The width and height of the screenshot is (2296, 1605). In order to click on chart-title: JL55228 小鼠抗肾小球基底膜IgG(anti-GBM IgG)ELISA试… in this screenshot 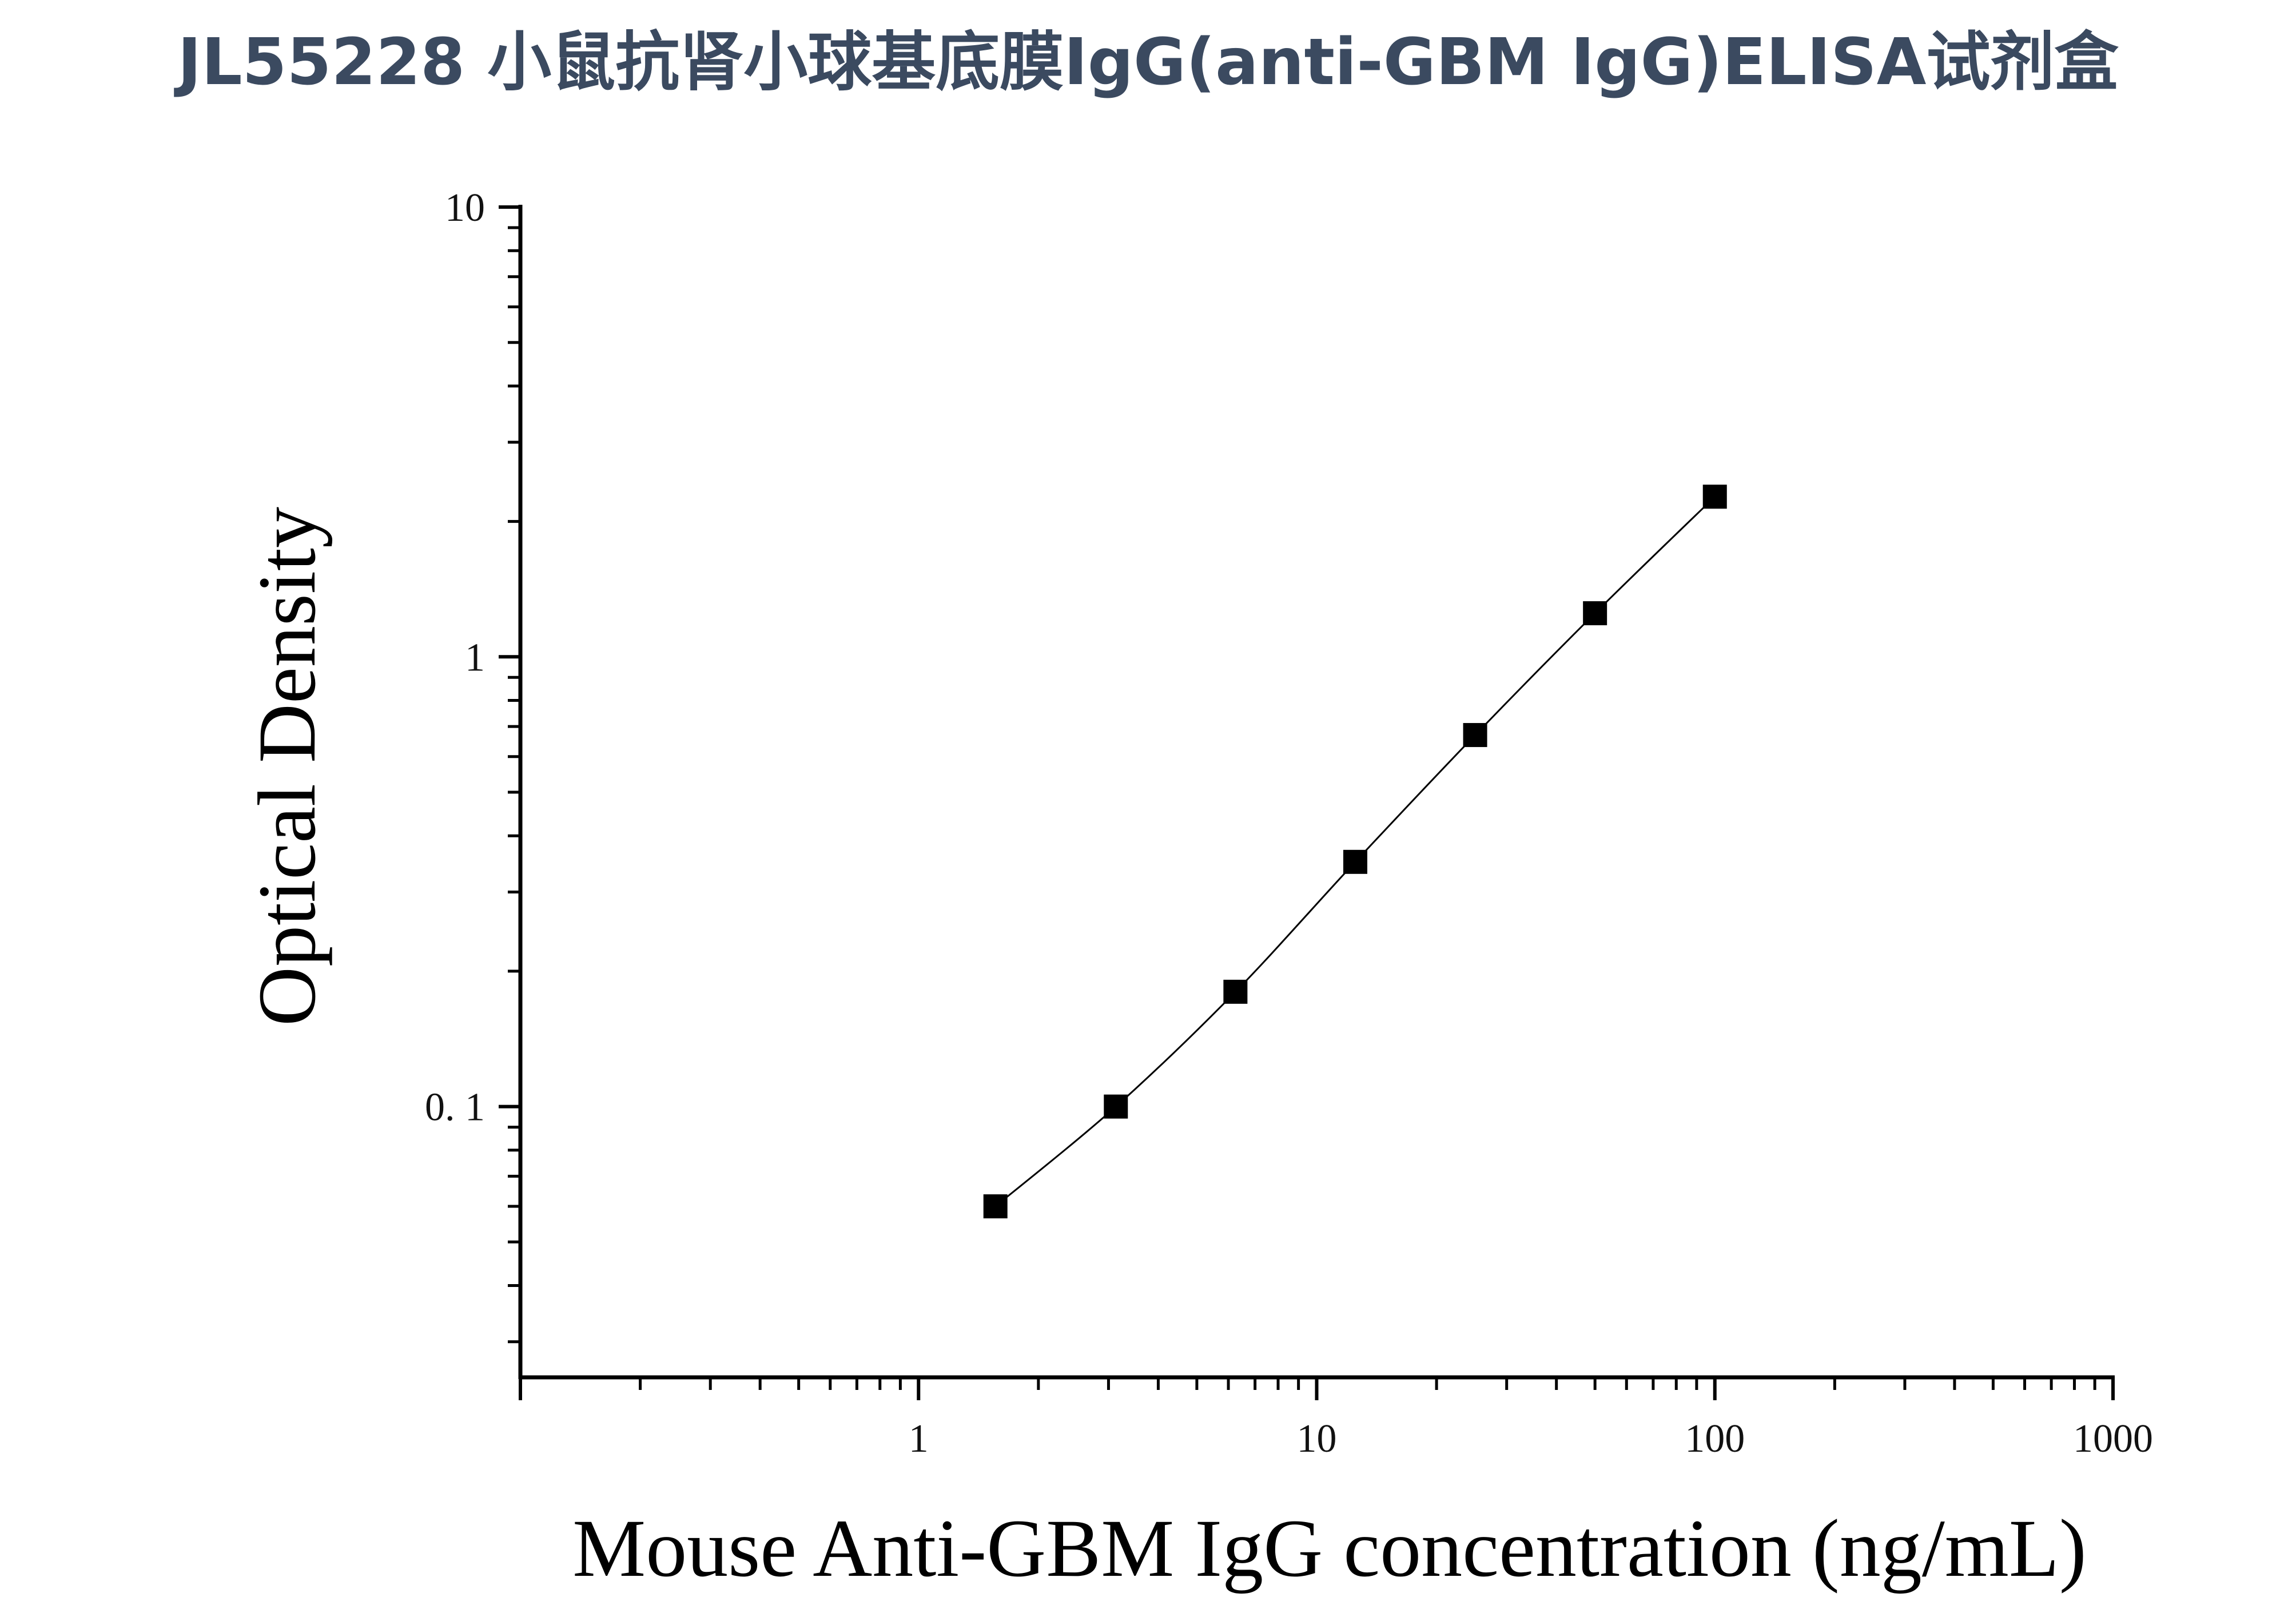, I will do `click(1148, 62)`.